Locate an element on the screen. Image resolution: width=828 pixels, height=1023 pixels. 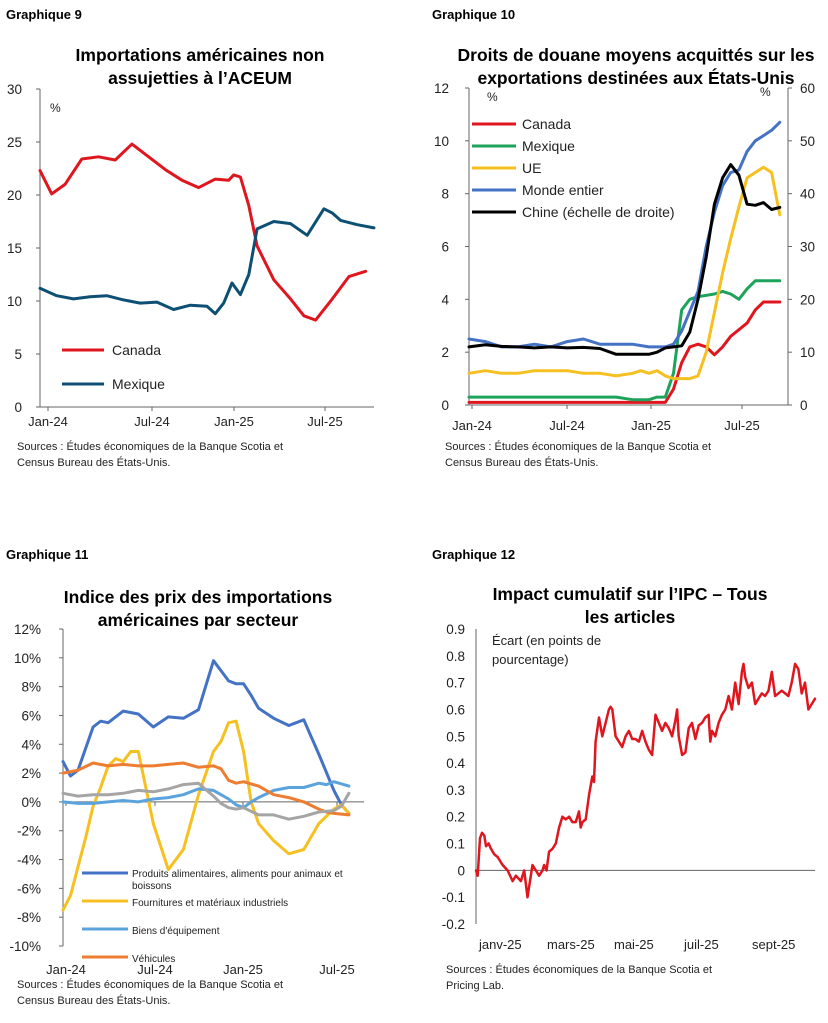
y-tick-label: -2% is located at coordinates (29, 831).